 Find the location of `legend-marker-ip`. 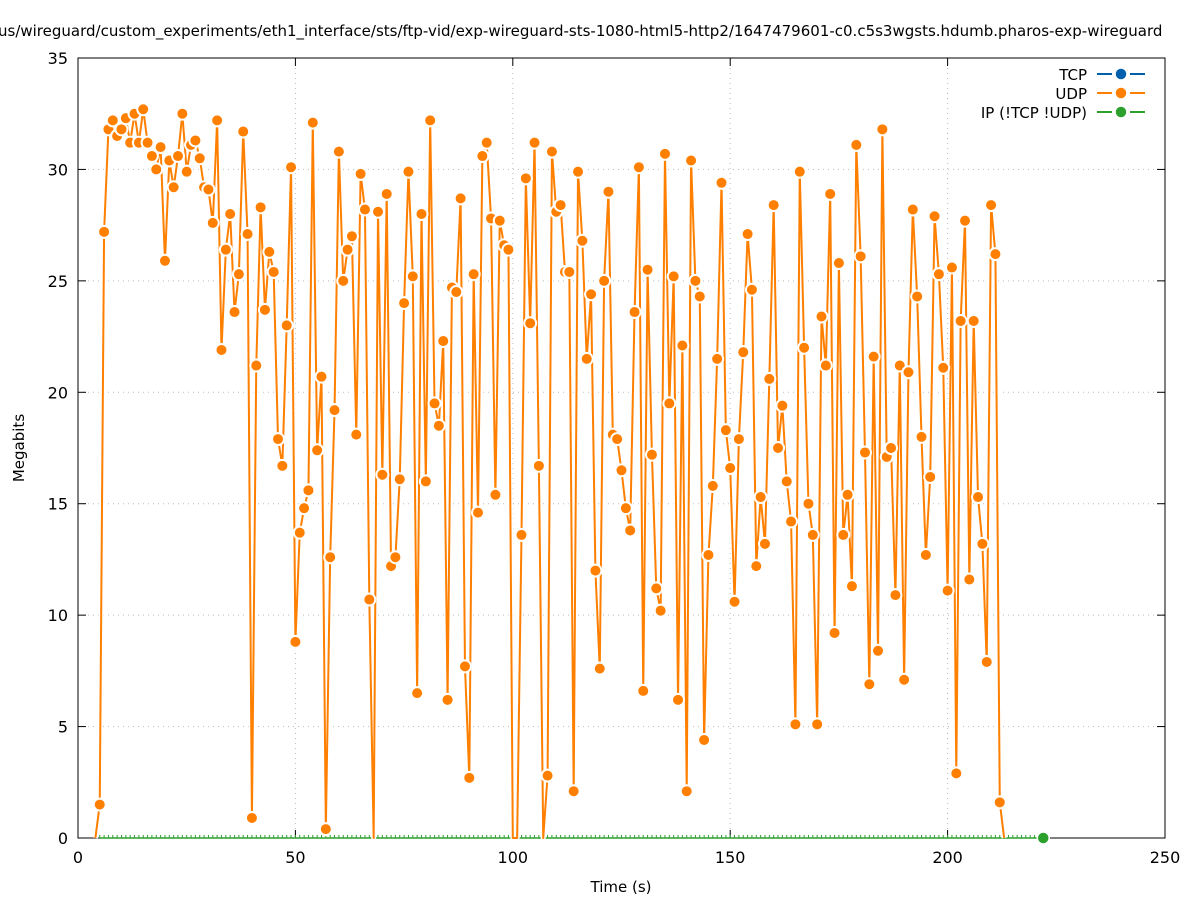

legend-marker-ip is located at coordinates (1121, 112).